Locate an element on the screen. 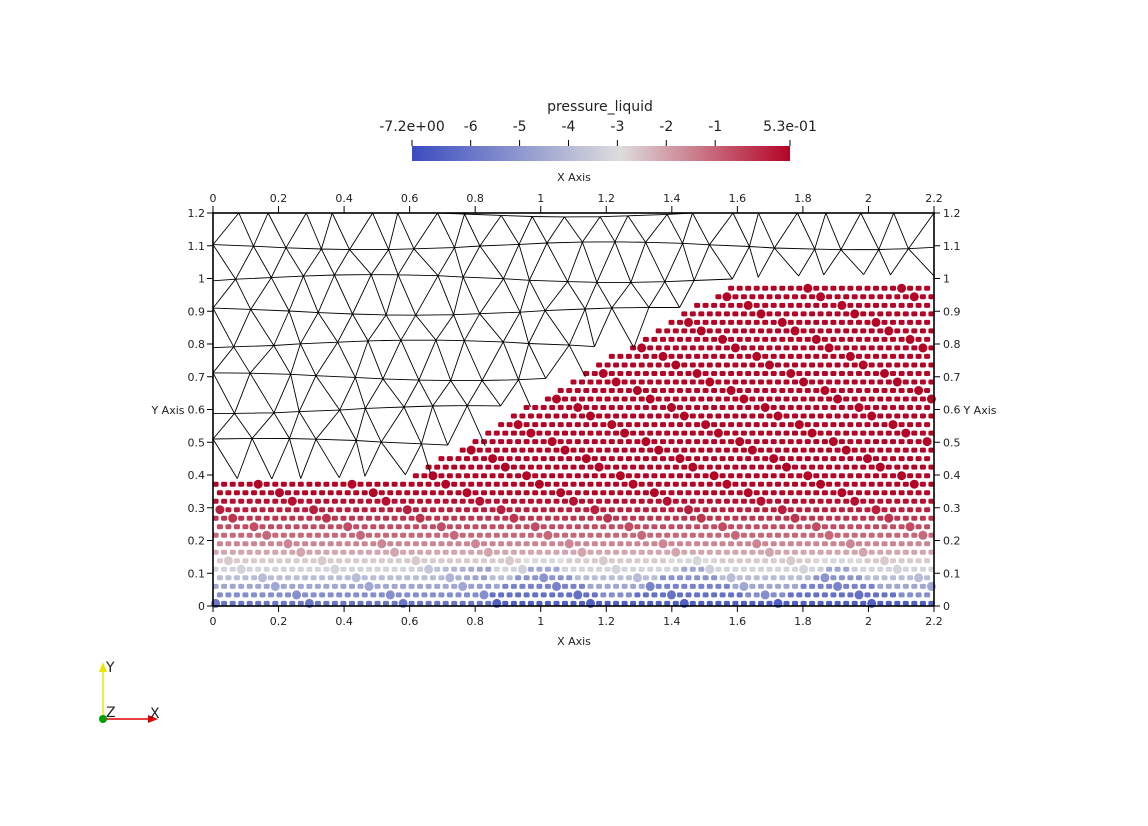 Image resolution: width=1148 pixels, height=826 pixels. colorbar-tick-label: -3 is located at coordinates (617, 127).